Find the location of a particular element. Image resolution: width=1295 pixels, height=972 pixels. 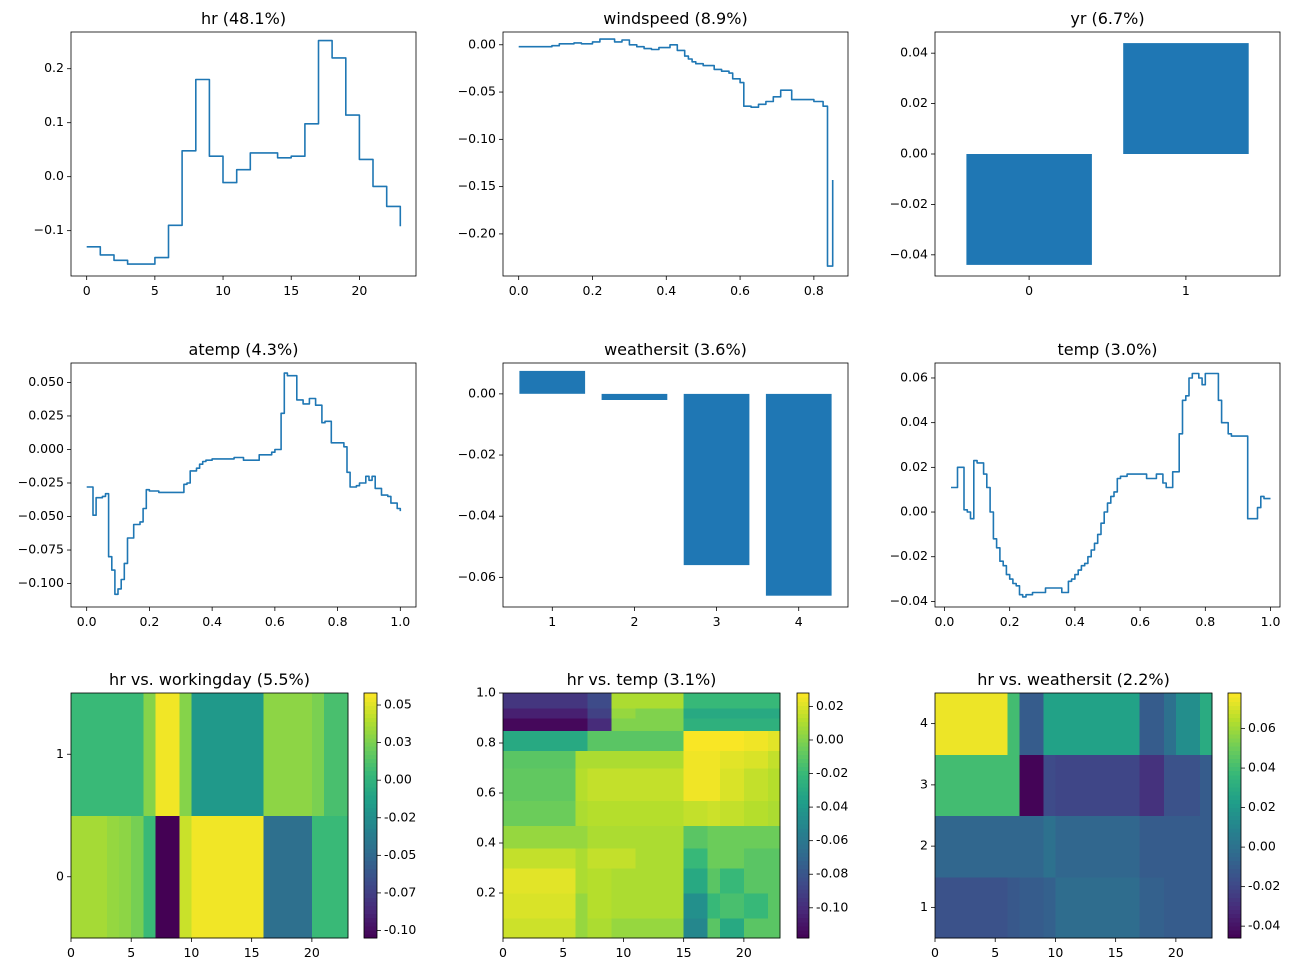

y-tick-label: 0.6 is located at coordinates (486, 792).